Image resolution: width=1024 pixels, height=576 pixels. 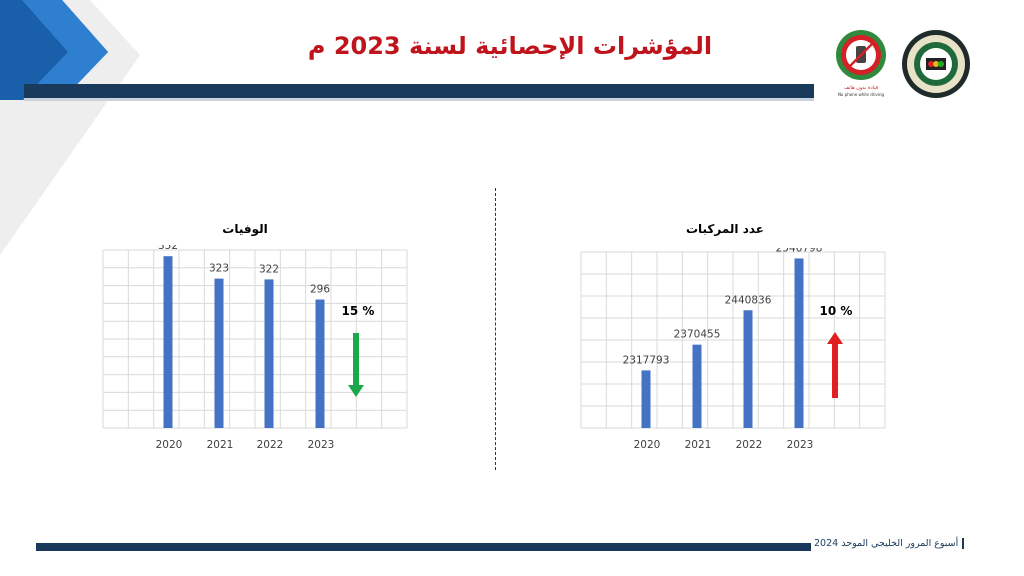 I want to click on no-phone-campaign-logo: قيادة بدون هاتف No phone while driving, so click(x=861, y=63).